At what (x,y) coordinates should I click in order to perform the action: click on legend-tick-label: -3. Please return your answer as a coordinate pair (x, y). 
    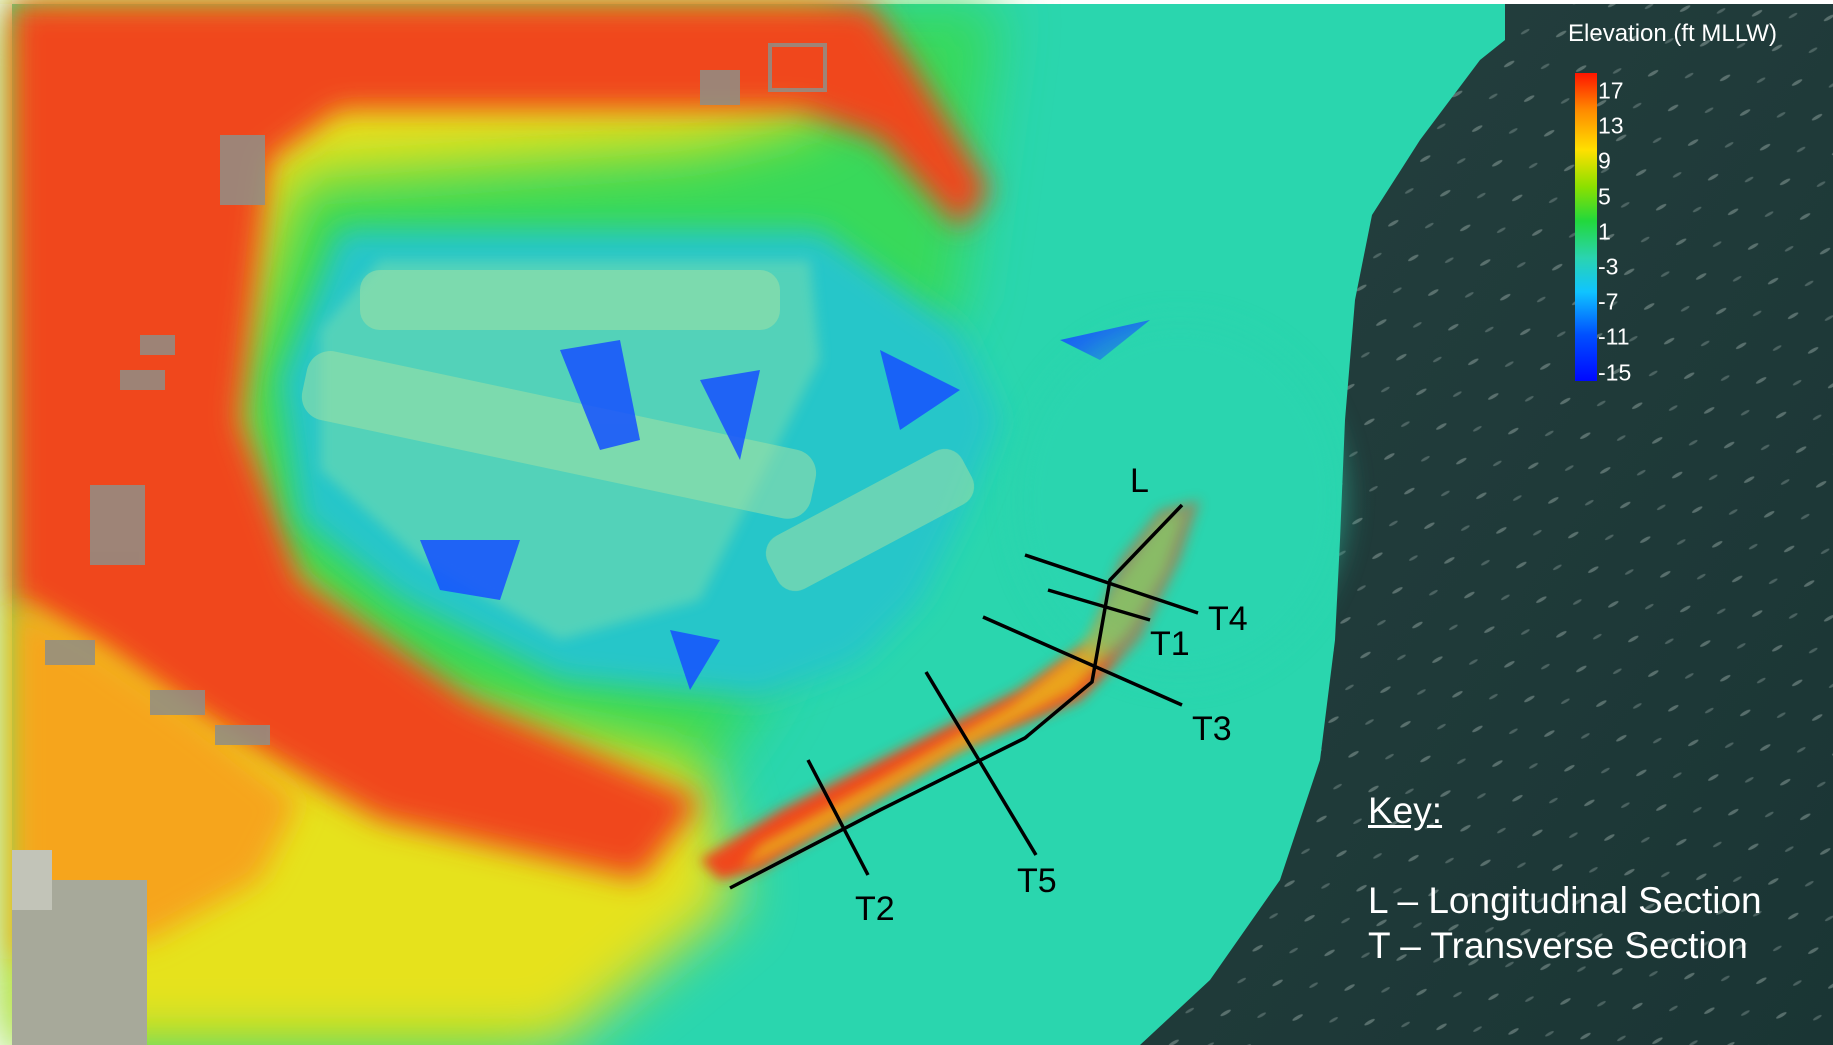
    Looking at the image, I should click on (1608, 266).